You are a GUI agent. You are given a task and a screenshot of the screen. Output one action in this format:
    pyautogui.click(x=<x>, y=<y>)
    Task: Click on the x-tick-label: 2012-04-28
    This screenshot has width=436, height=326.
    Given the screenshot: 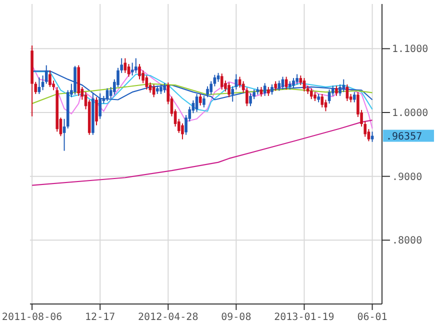 What is the action you would take?
    pyautogui.click(x=168, y=317)
    